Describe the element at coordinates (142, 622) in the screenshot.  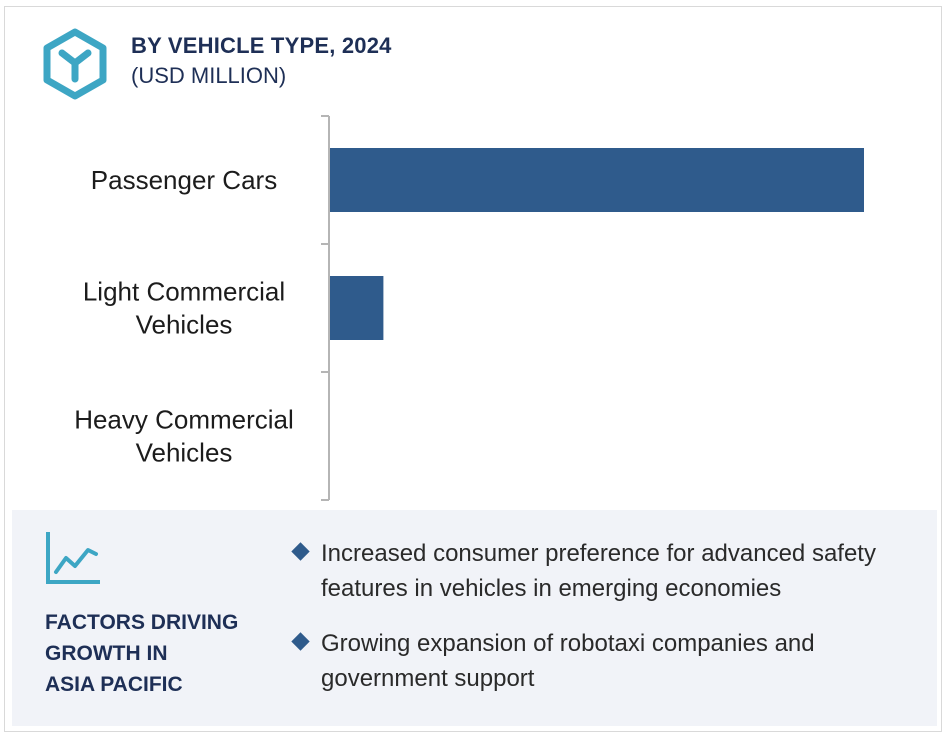
I see `factors-heading-line: FACTORS DRIVING` at that location.